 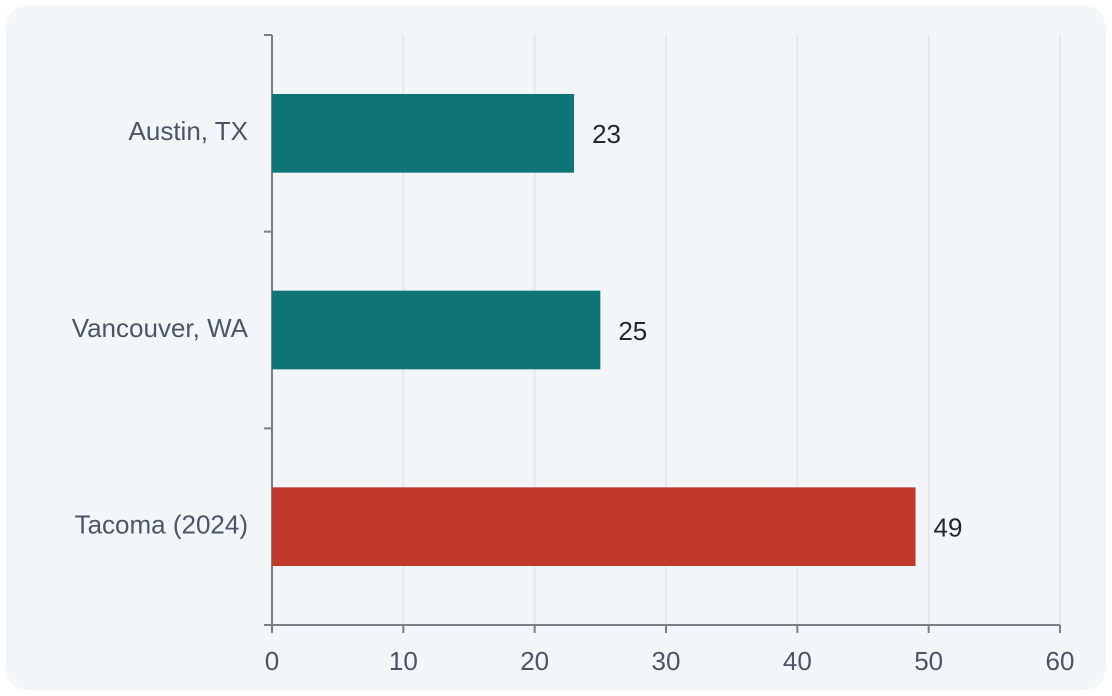 I want to click on y-tick-label: Vancouver, WA, so click(x=160, y=328).